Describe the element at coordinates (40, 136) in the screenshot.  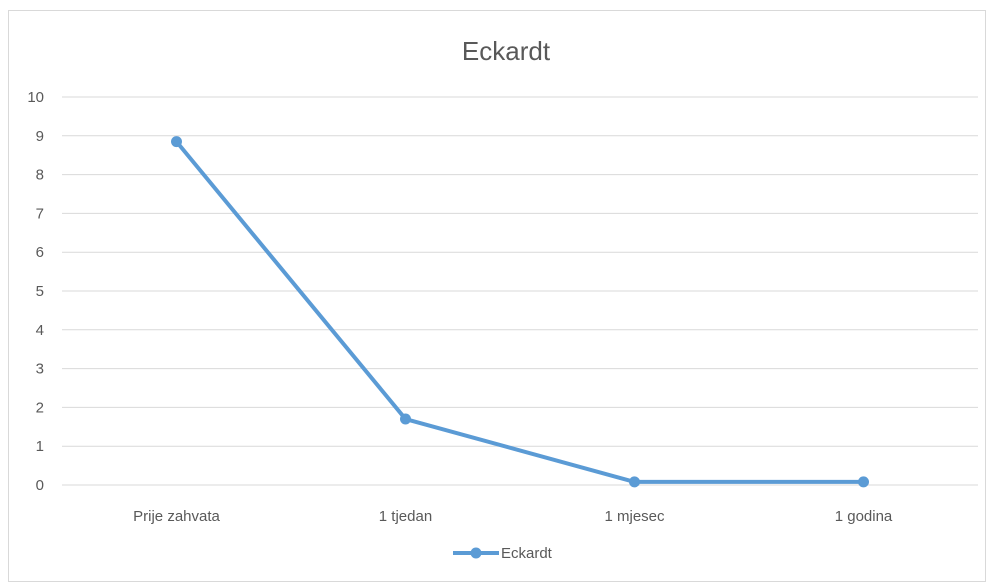
I see `y-tick-label-9: 9` at that location.